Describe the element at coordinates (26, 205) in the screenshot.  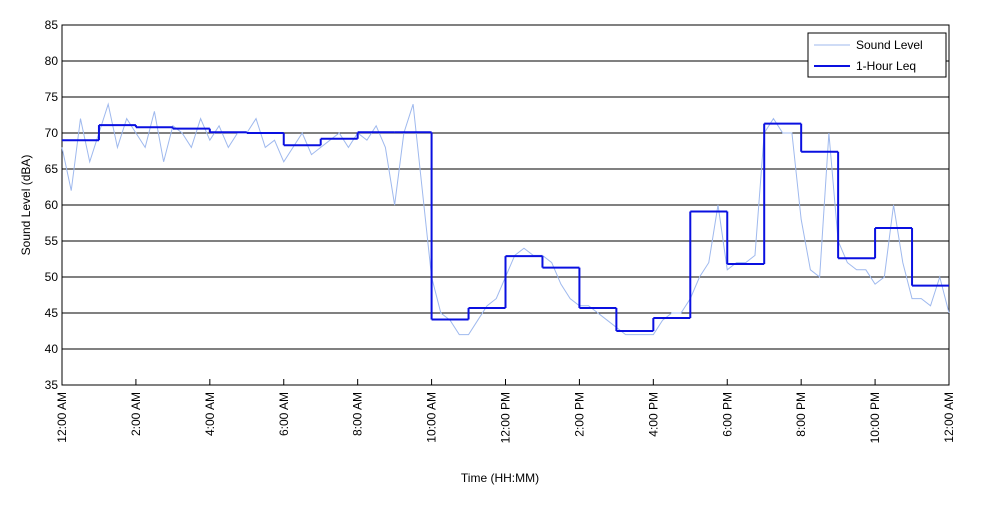
I see `y-axis-label: Sound Level (dBA)` at that location.